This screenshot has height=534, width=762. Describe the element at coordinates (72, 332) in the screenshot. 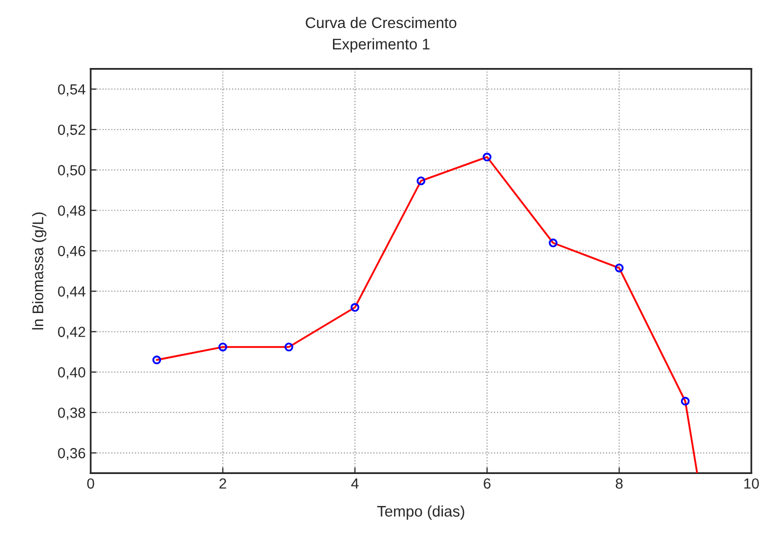

I see `y-tick-label: 0,42` at that location.